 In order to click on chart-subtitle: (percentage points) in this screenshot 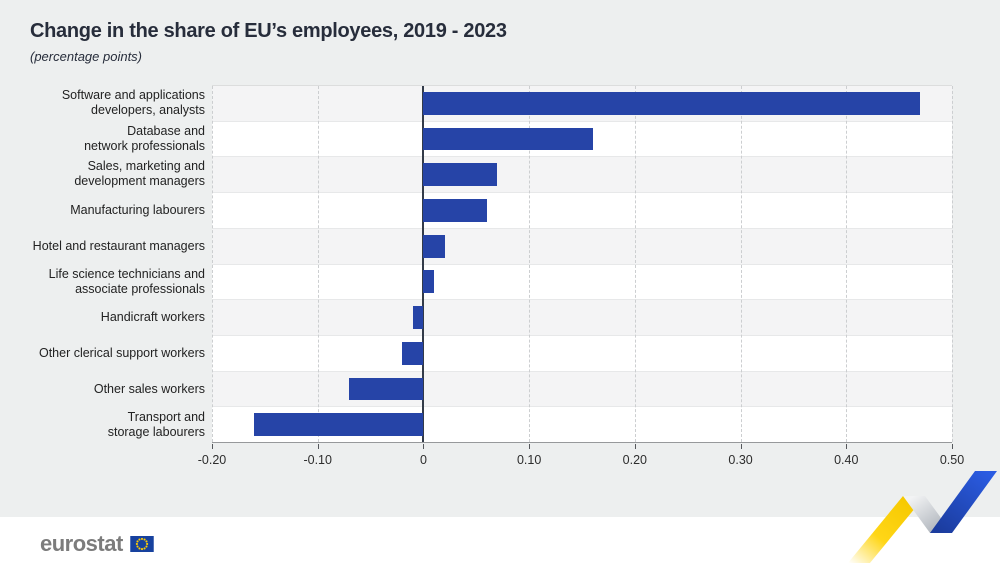, I will do `click(86, 56)`.